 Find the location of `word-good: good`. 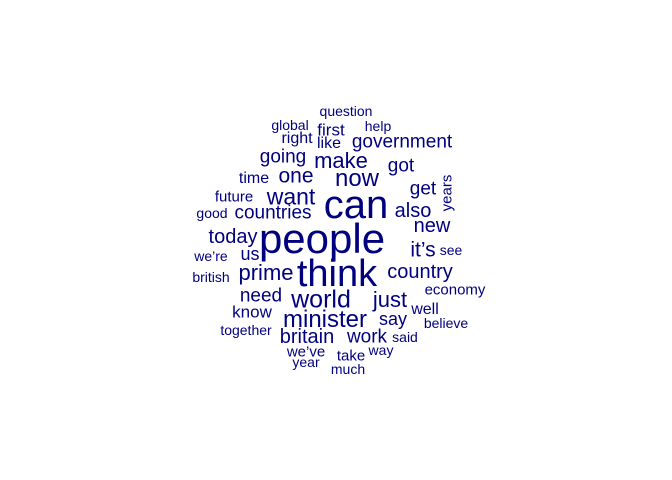

word-good: good is located at coordinates (212, 213).